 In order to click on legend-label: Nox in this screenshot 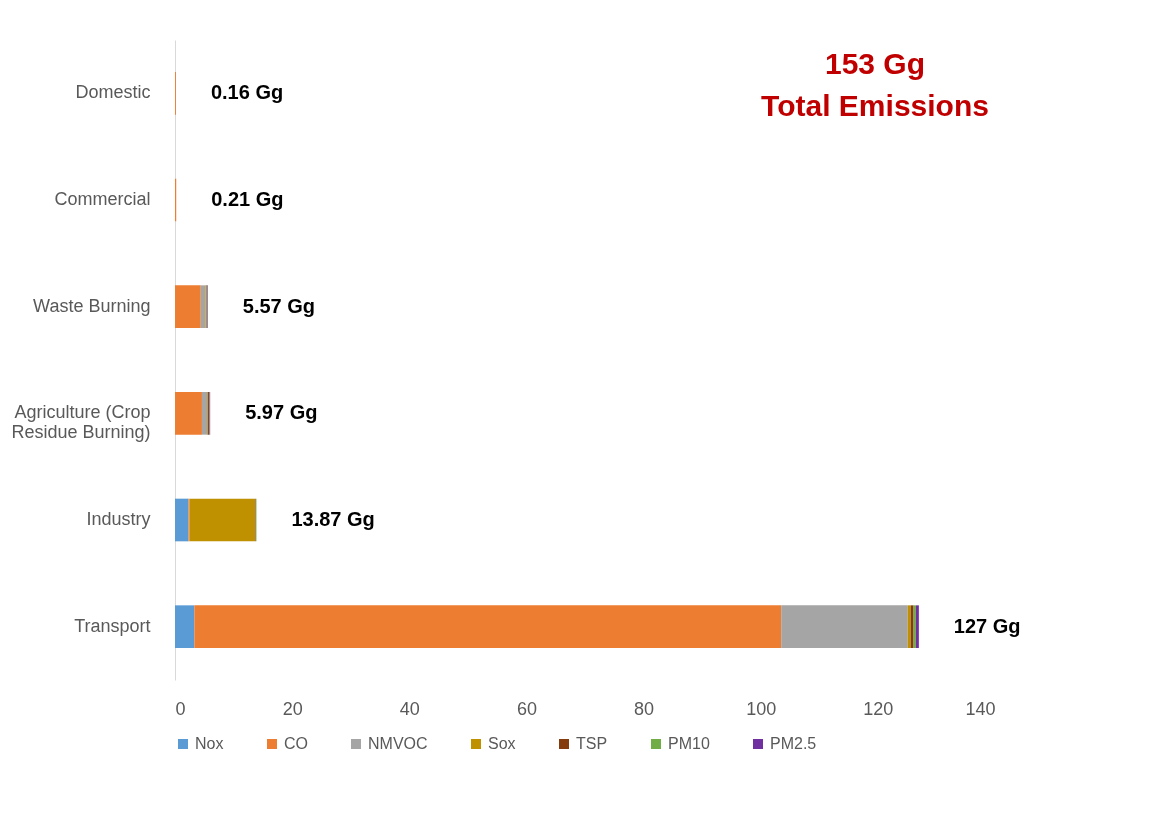, I will do `click(209, 743)`.